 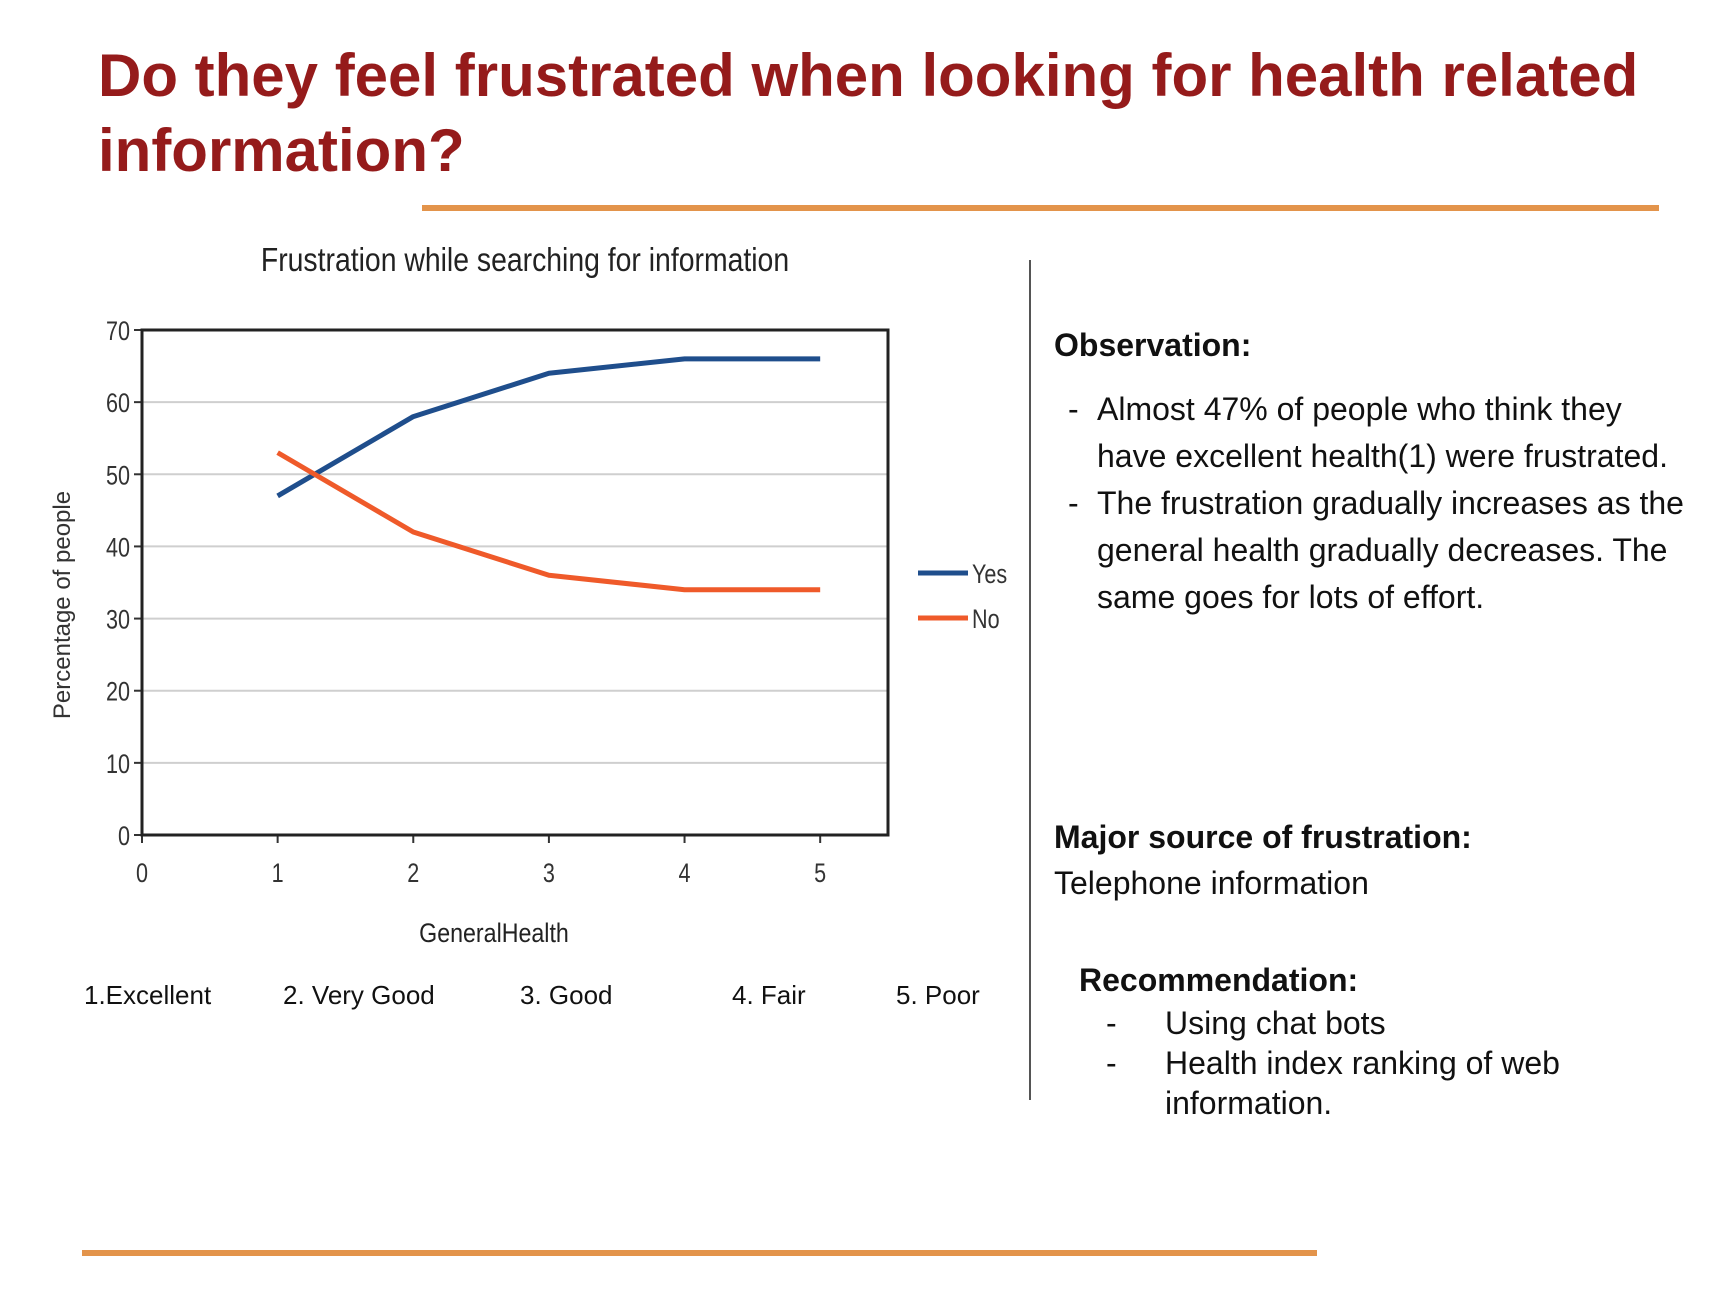 I want to click on category-label: 5. Poor, so click(x=938, y=995).